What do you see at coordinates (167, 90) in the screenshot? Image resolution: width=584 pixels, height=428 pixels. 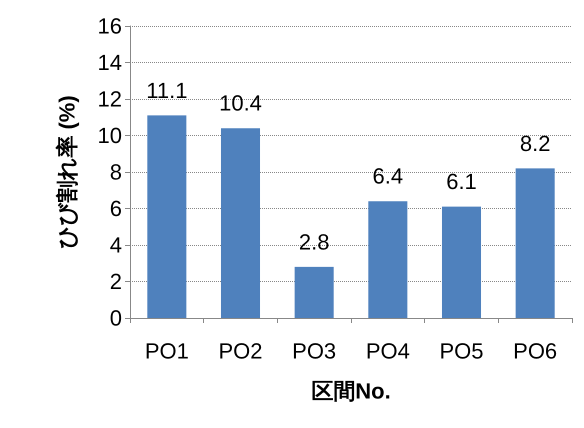 I see `data-label: 11.1` at bounding box center [167, 90].